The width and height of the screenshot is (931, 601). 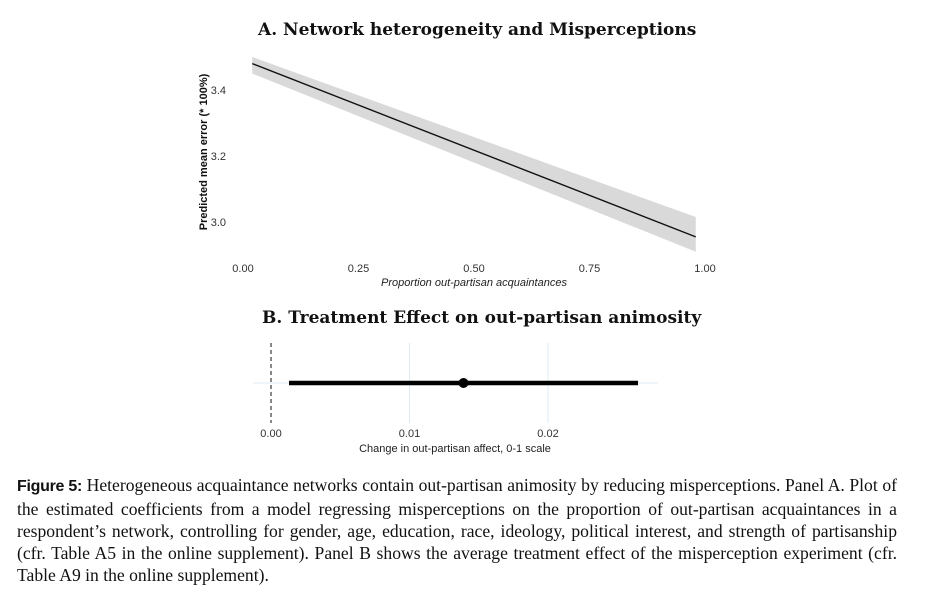 What do you see at coordinates (50, 486) in the screenshot?
I see `caption-label: Figure 5:` at bounding box center [50, 486].